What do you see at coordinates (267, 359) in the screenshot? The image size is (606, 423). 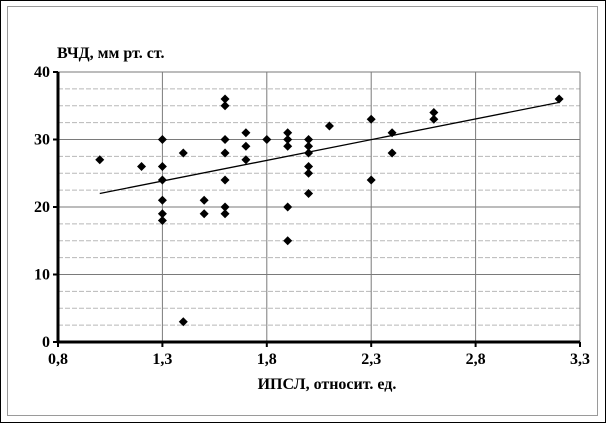 I see `x-tick-label: 1,8` at bounding box center [267, 359].